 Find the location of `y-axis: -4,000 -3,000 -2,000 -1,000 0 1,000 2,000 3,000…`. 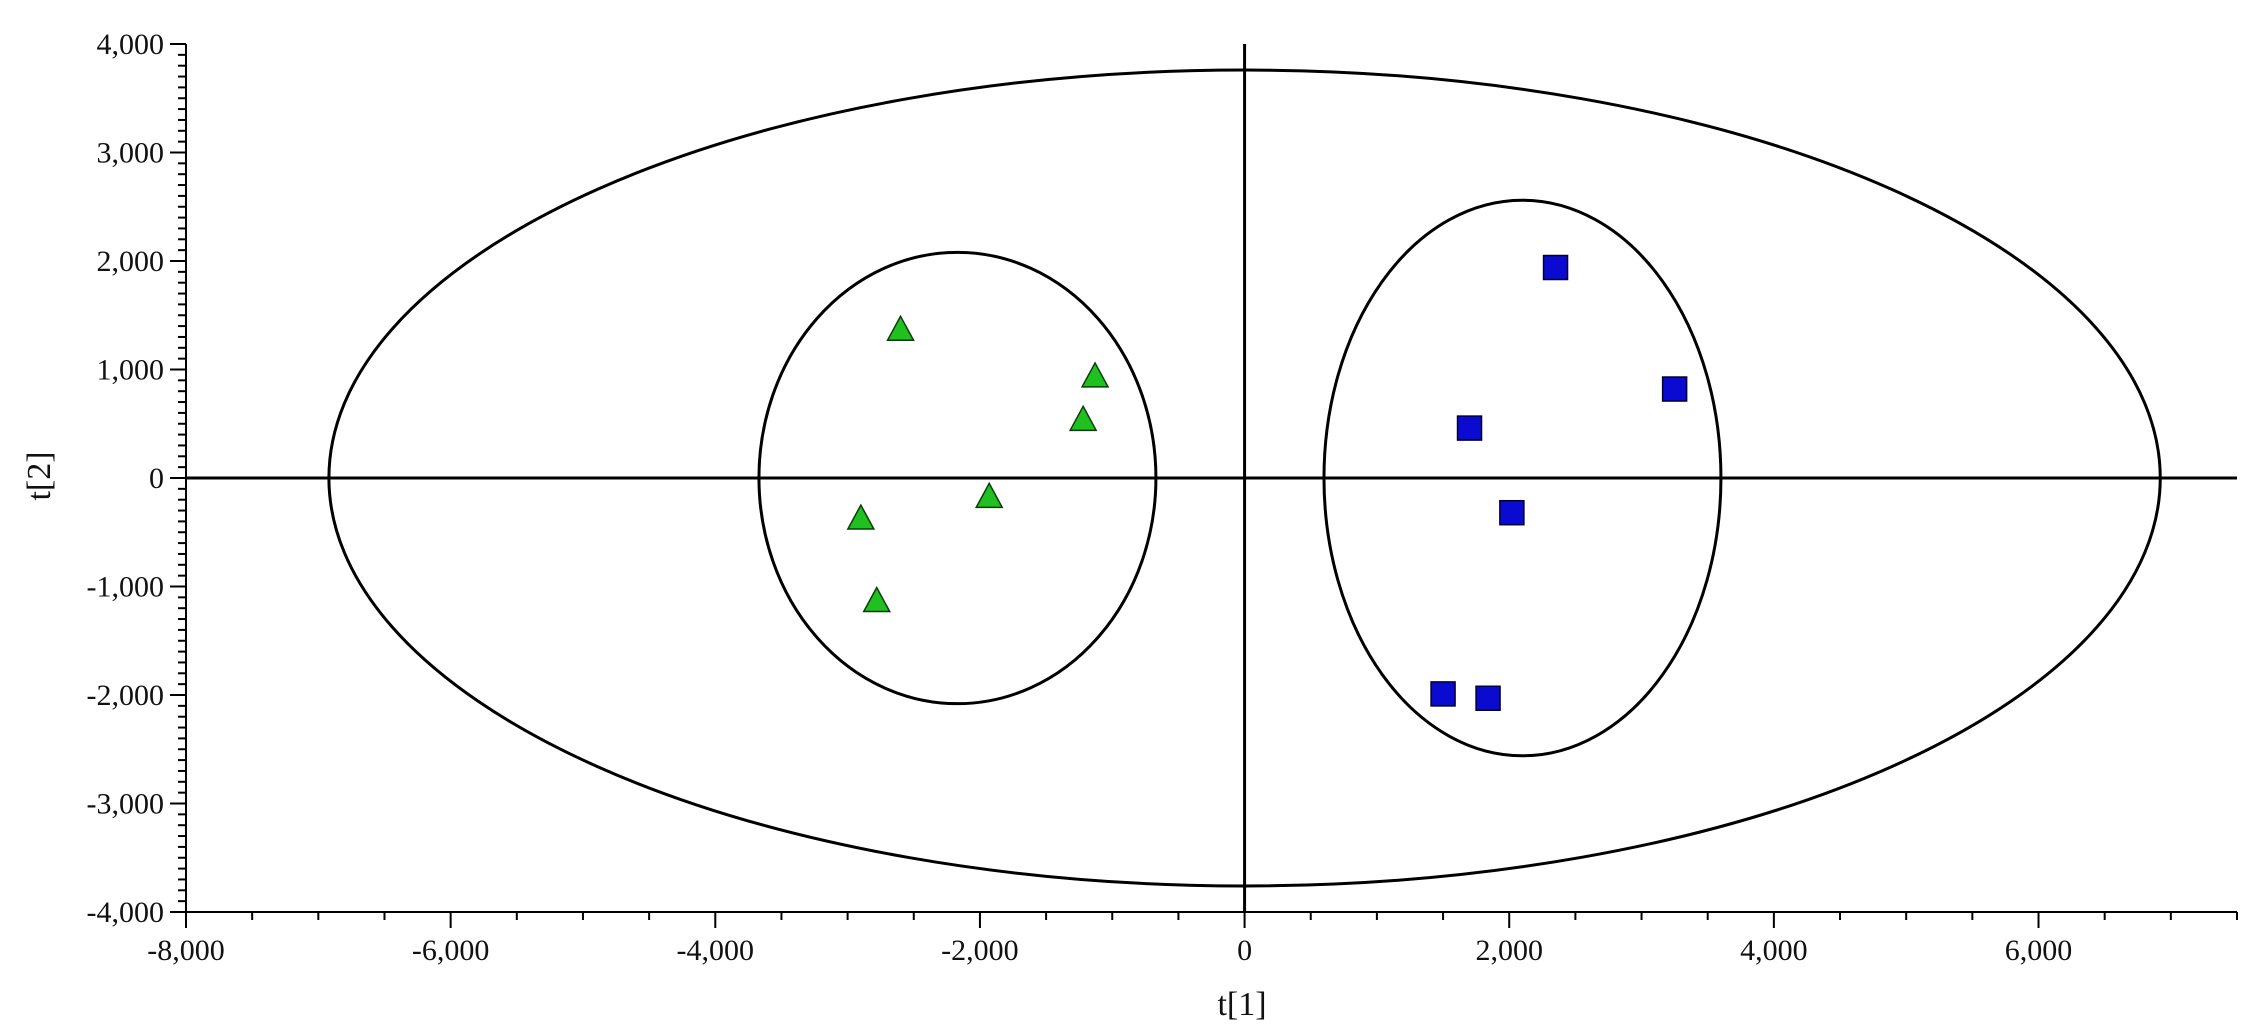

y-axis: -4,000 -3,000 -2,000 -1,000 0 1,000 2,000 3,000… is located at coordinates (137, 478).